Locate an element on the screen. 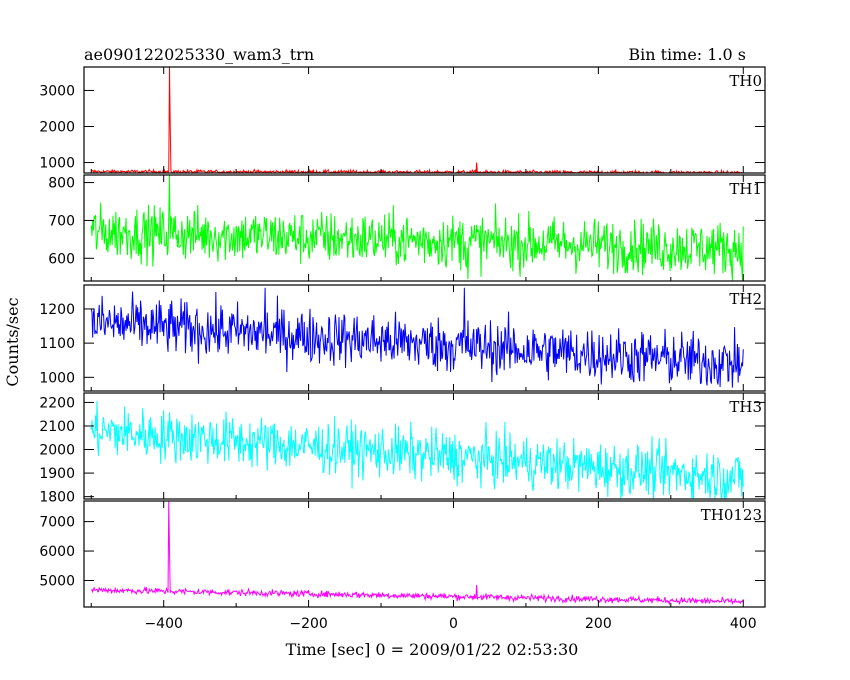  panel-th3: 1800 1900 2000 2100 2200 TH3 is located at coordinates (402, 449).